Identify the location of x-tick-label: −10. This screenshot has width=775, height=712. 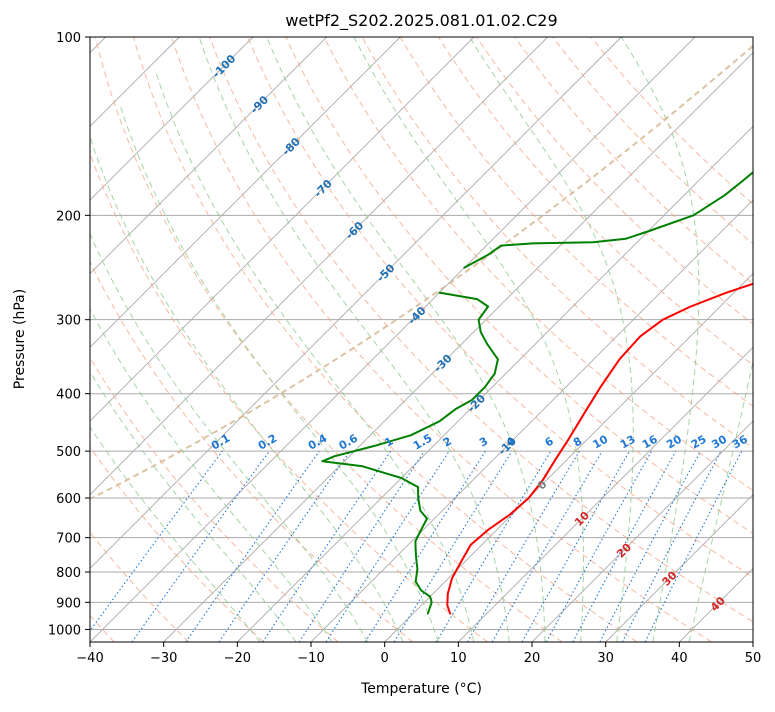
(310, 658).